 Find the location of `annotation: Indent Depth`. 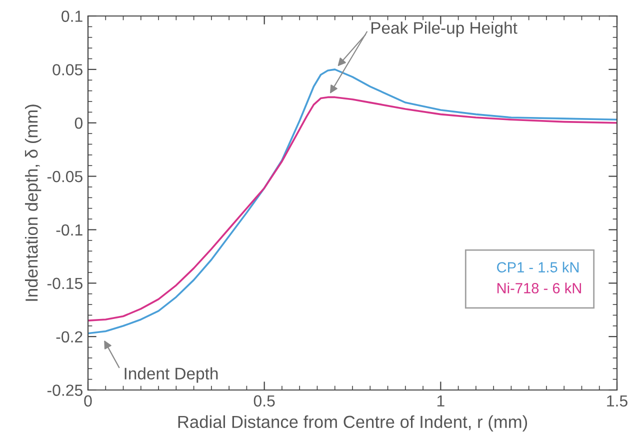

annotation: Indent Depth is located at coordinates (171, 375).